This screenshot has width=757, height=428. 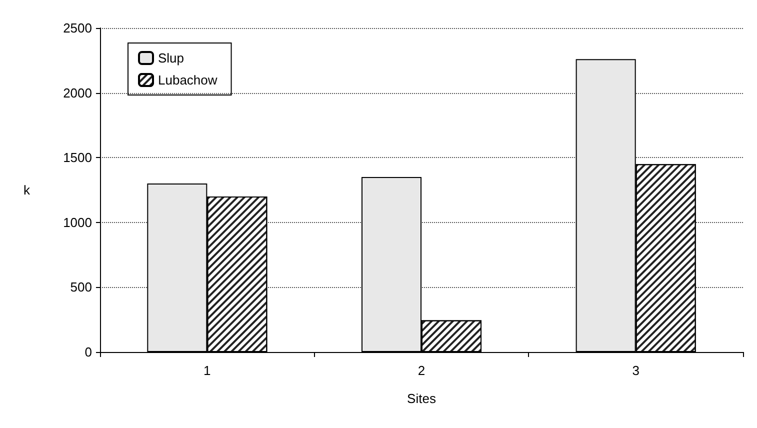 What do you see at coordinates (171, 58) in the screenshot?
I see `legend-label: Slup` at bounding box center [171, 58].